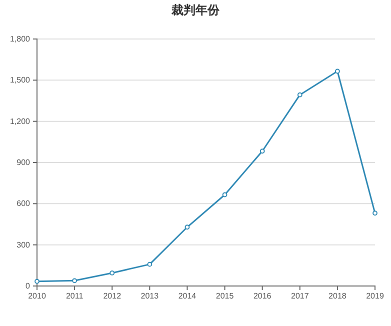  What do you see at coordinates (23, 203) in the screenshot?
I see `y-tick-label: 600` at bounding box center [23, 203].